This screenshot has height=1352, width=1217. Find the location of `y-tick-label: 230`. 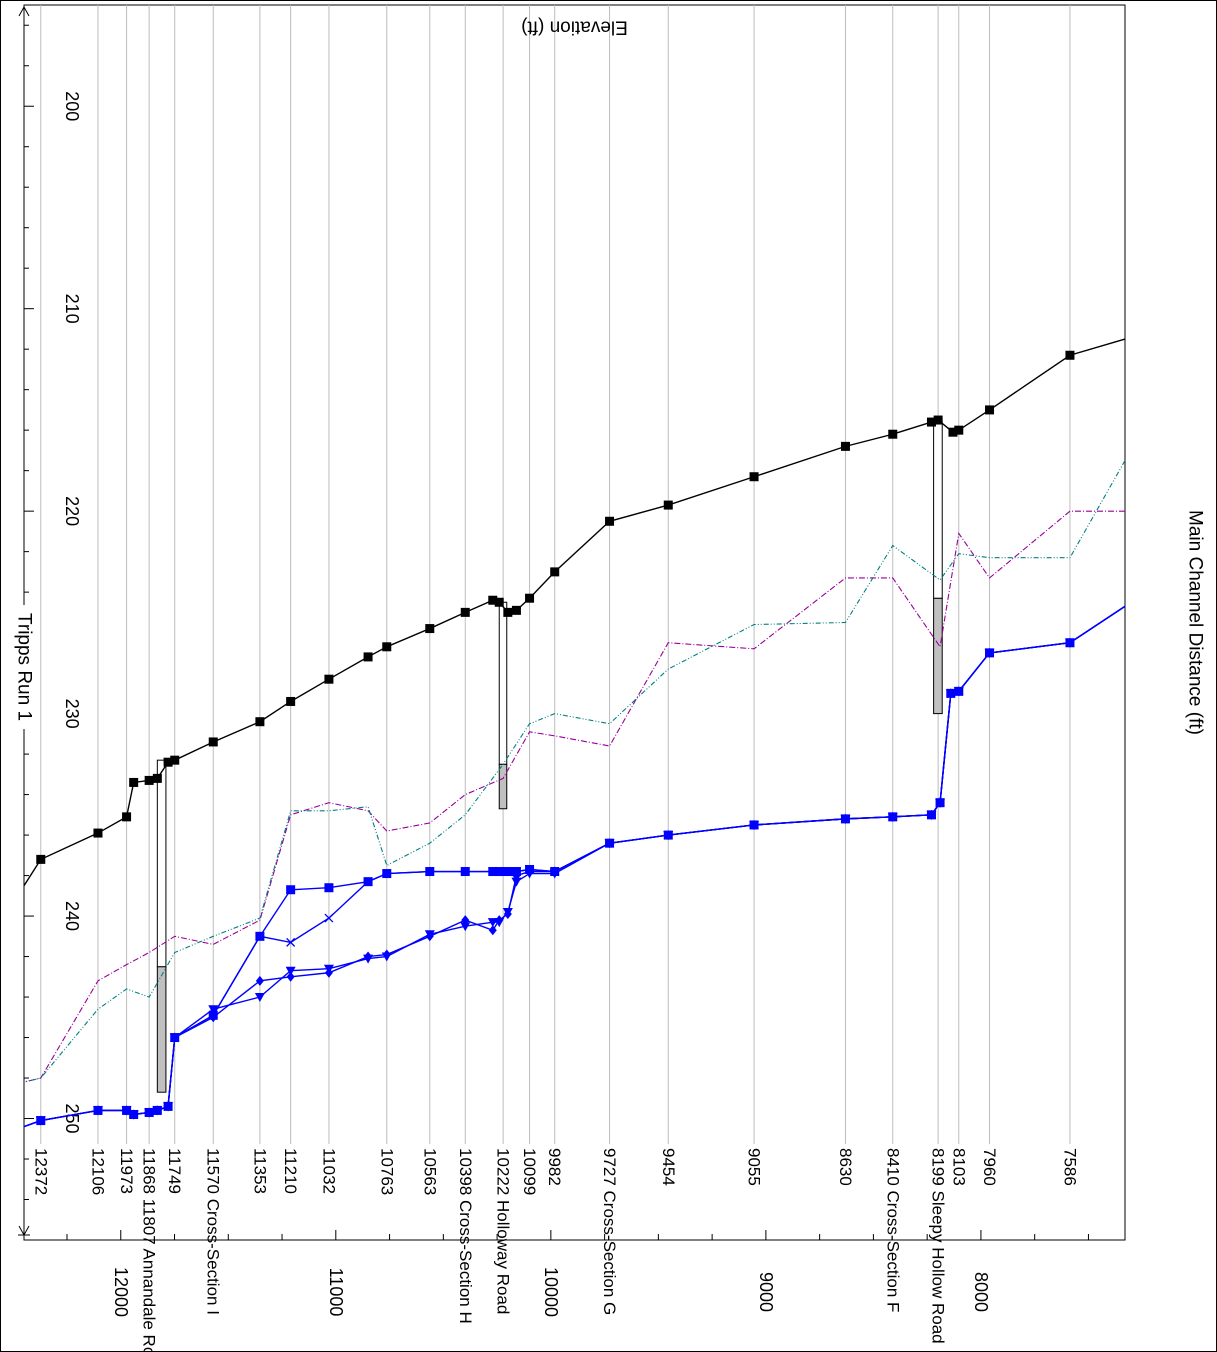

y-tick-label: 230 is located at coordinates (72, 714).